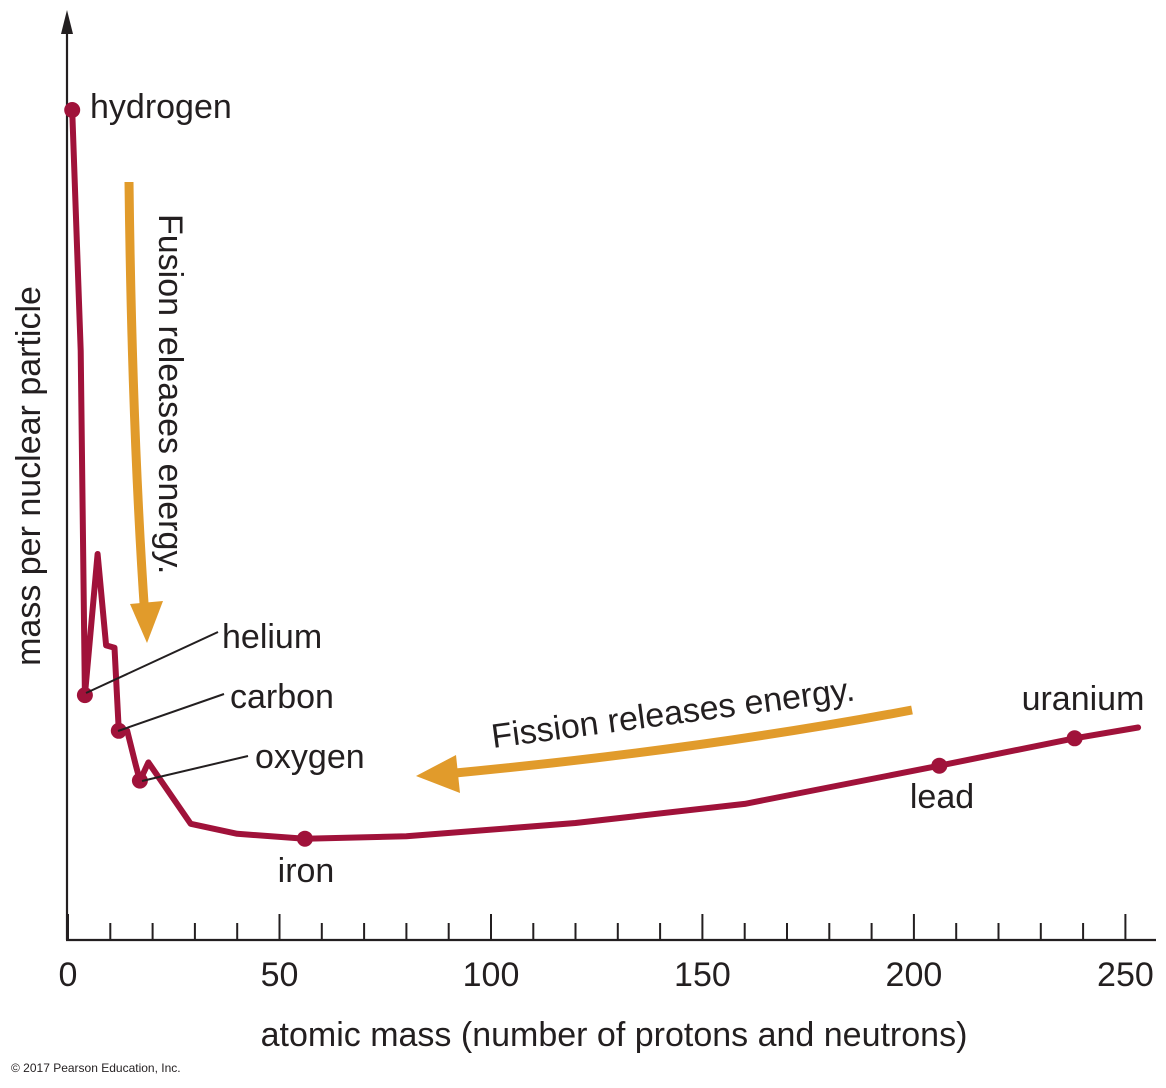 The width and height of the screenshot is (1166, 1088). I want to click on carbon-leader-line, so click(171, 712).